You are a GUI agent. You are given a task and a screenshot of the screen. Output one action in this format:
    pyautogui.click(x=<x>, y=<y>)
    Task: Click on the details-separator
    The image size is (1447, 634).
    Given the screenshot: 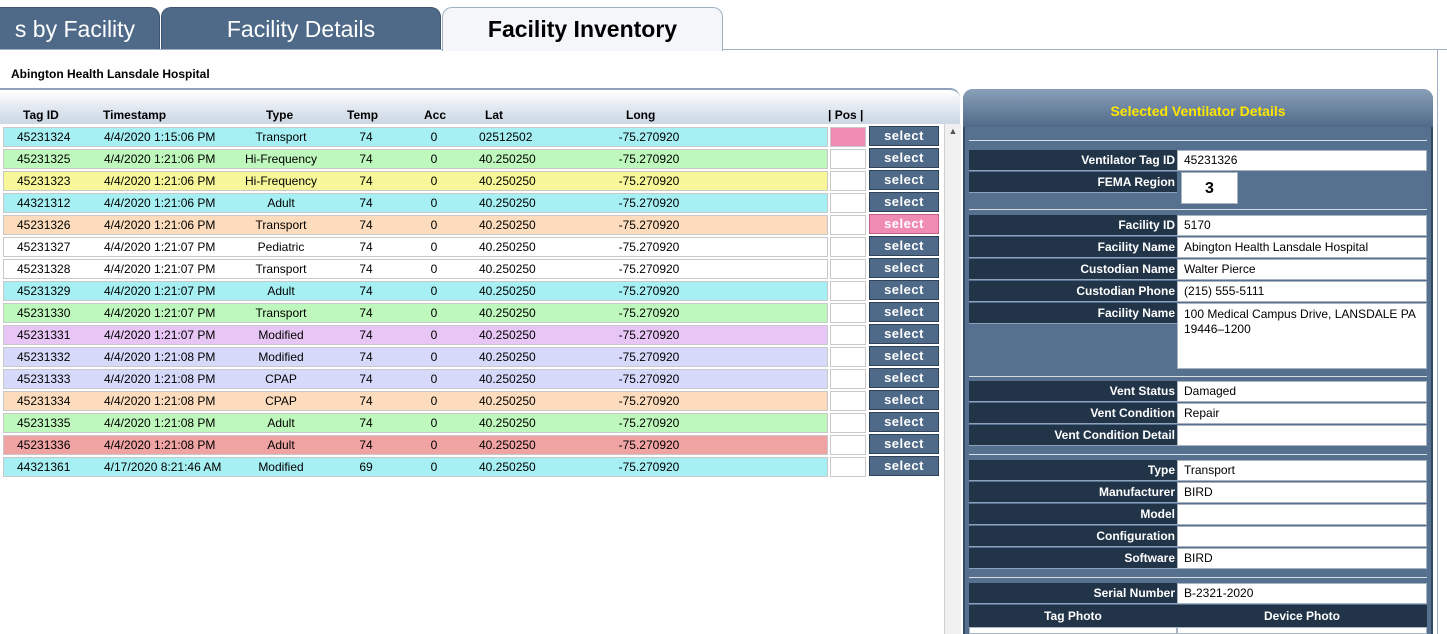 What is the action you would take?
    pyautogui.click(x=1198, y=140)
    